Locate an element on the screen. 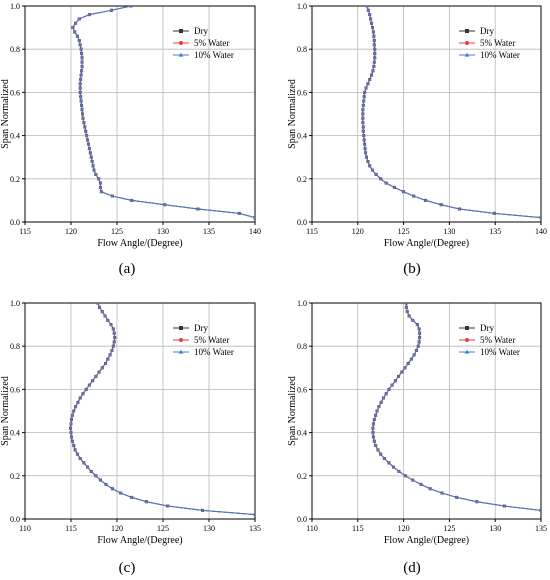 The image size is (550, 580). panel-label: (d) is located at coordinates (412, 568).